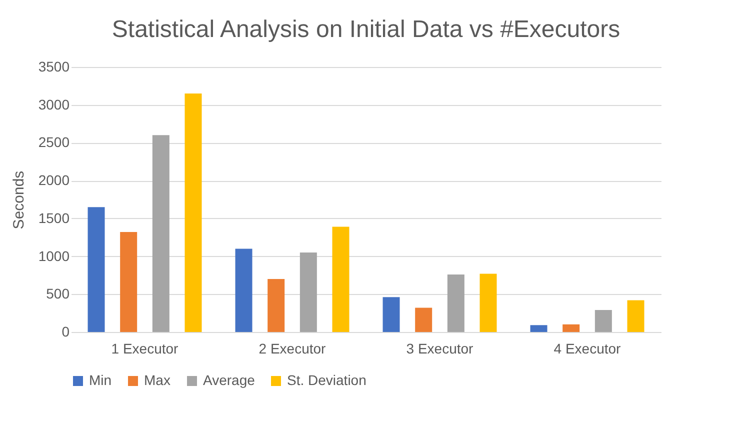  What do you see at coordinates (54, 256) in the screenshot?
I see `y-tick-label: 1000` at bounding box center [54, 256].